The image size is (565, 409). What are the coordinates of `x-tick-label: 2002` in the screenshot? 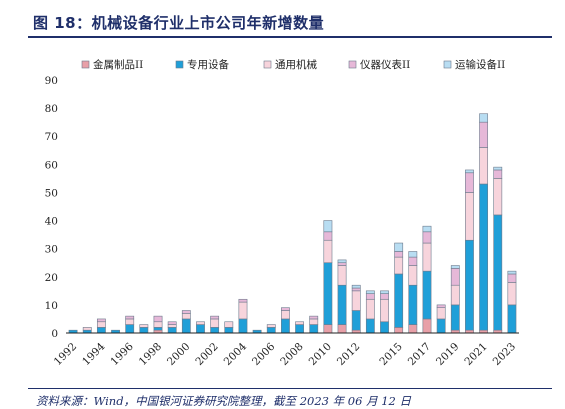 It's located at (206, 354).